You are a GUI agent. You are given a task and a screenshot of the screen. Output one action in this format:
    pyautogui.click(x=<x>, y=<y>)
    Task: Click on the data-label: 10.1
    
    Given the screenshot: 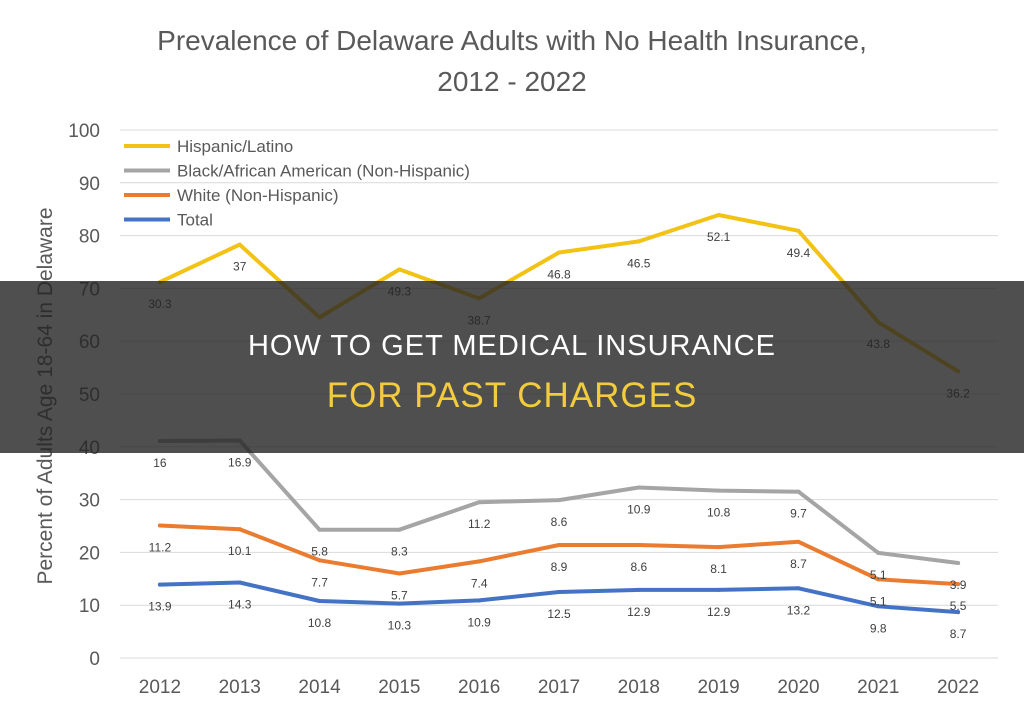 What is the action you would take?
    pyautogui.click(x=240, y=551)
    